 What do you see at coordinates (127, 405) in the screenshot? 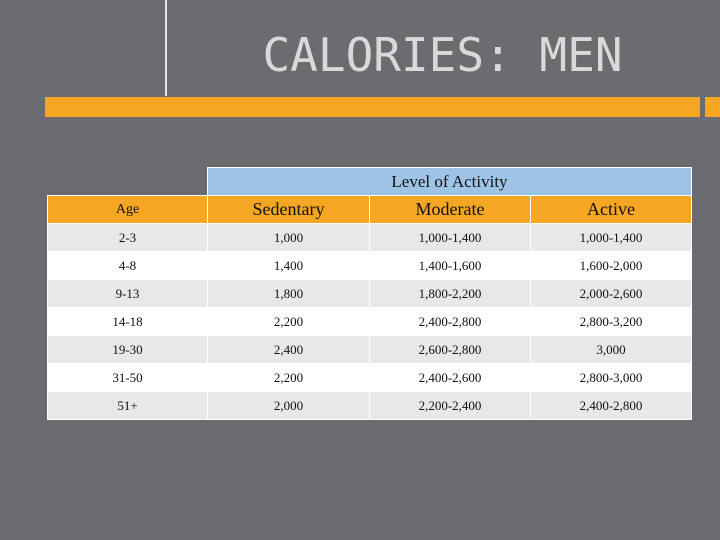
I see `cell: 51+` at bounding box center [127, 405].